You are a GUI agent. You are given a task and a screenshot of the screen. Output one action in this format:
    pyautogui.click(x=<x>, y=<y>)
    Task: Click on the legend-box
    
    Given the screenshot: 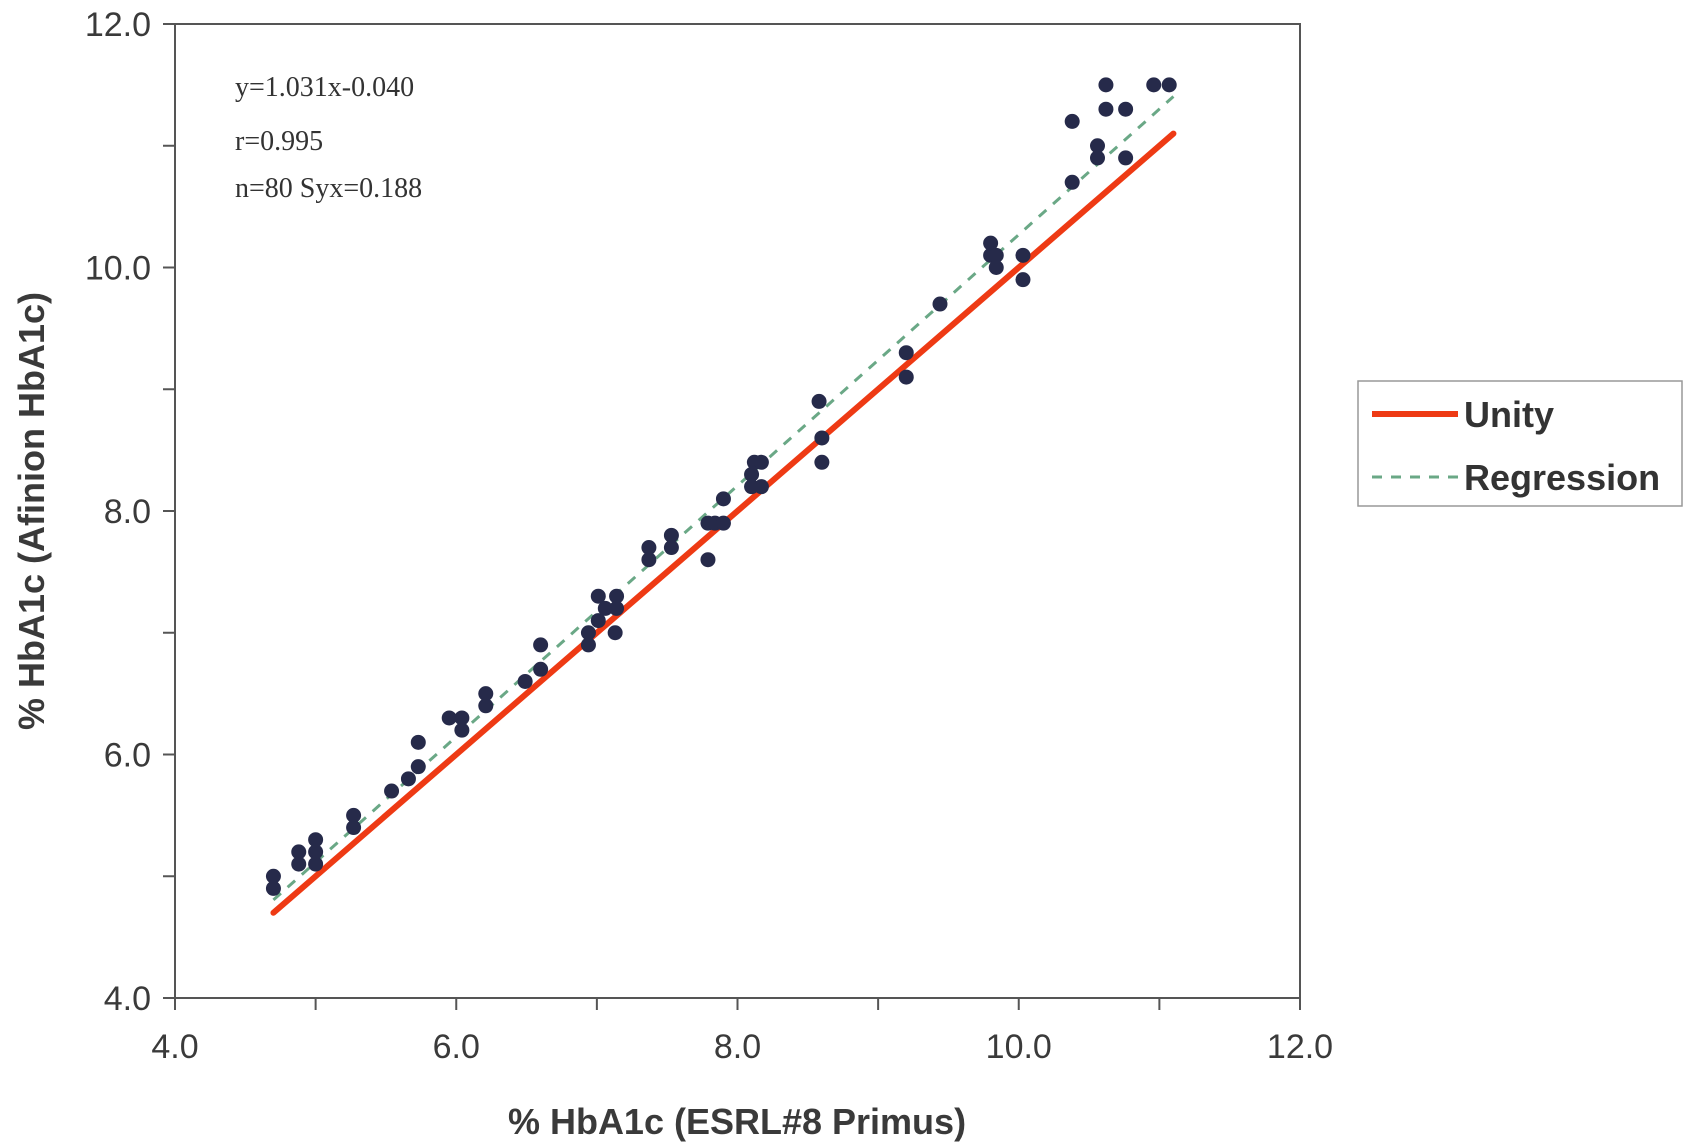 What is the action you would take?
    pyautogui.click(x=1520, y=443)
    